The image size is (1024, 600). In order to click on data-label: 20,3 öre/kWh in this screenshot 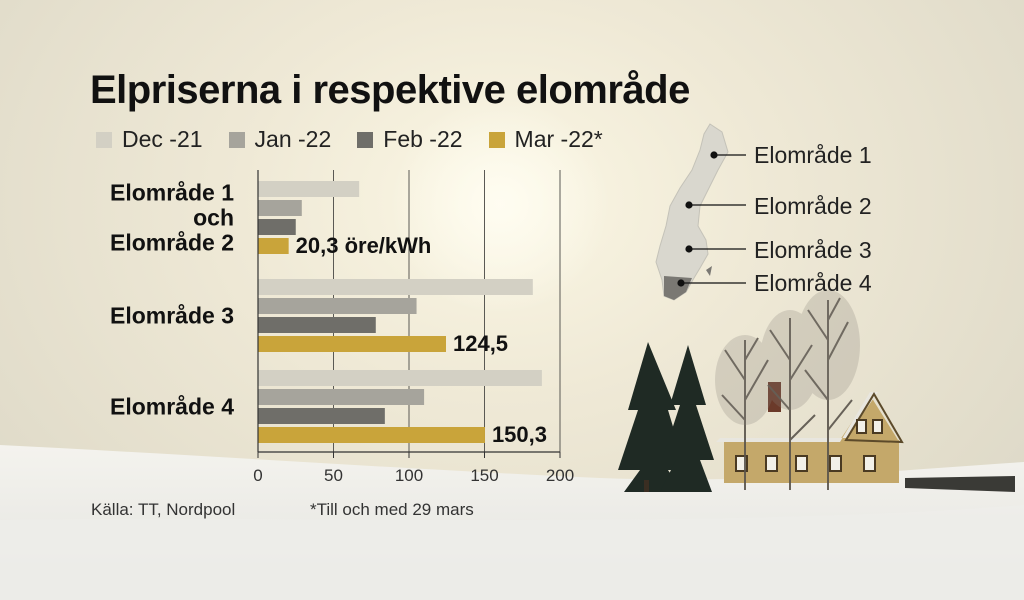, I will do `click(364, 245)`.